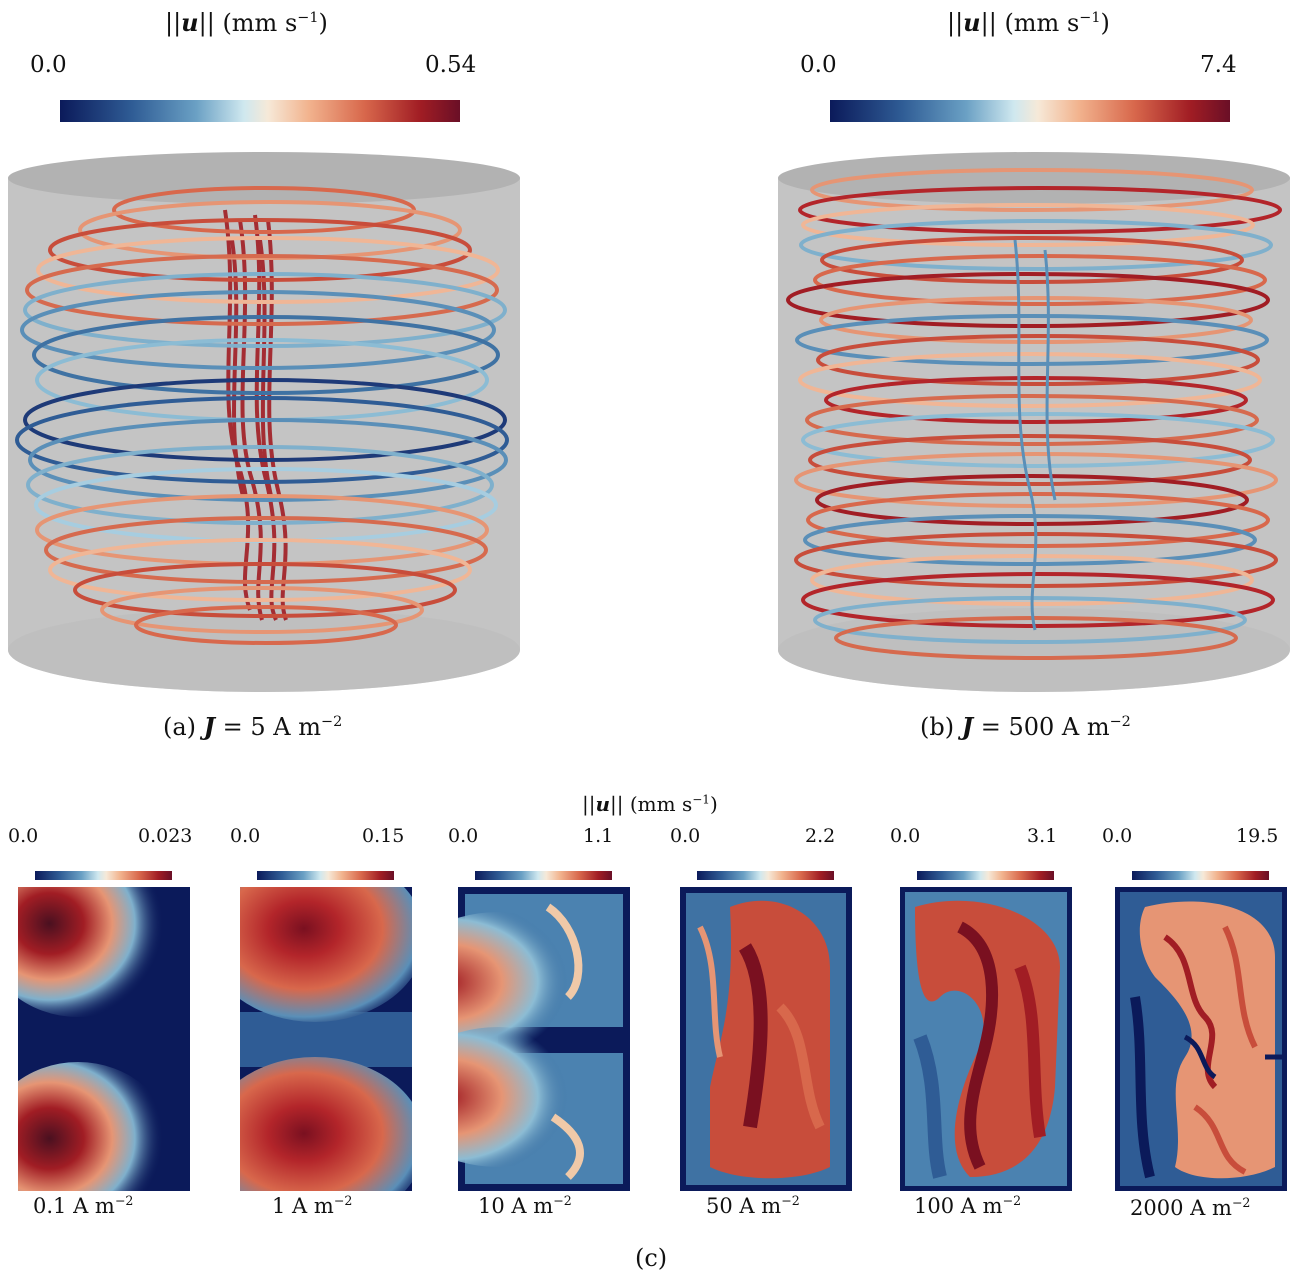  I want to click on slice-5-caption: 100 A m−2, so click(968, 1205).